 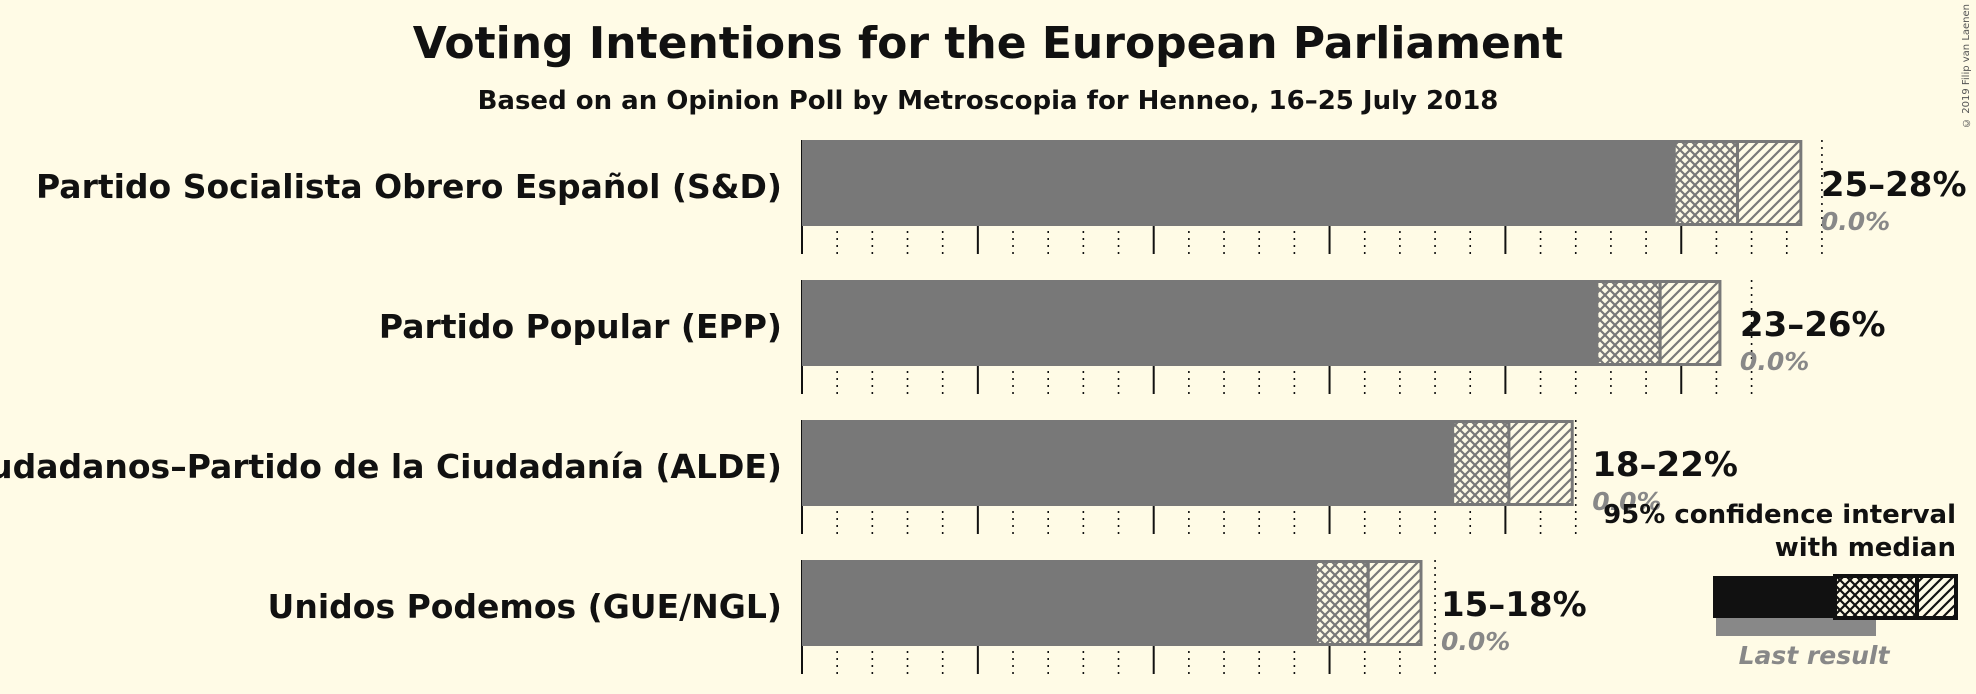 I want to click on legend-line-2: with median, so click(x=1865, y=548).